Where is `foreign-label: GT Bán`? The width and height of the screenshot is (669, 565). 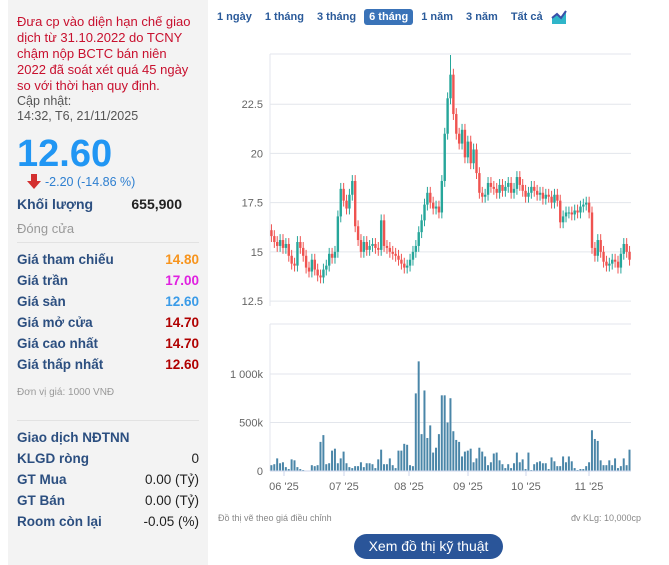
foreign-label: GT Bán is located at coordinates (41, 500).